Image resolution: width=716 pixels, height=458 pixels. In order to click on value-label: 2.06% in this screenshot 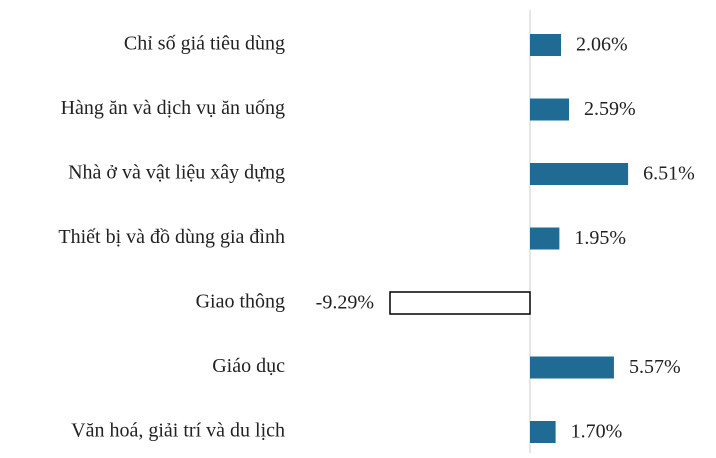, I will do `click(602, 45)`.